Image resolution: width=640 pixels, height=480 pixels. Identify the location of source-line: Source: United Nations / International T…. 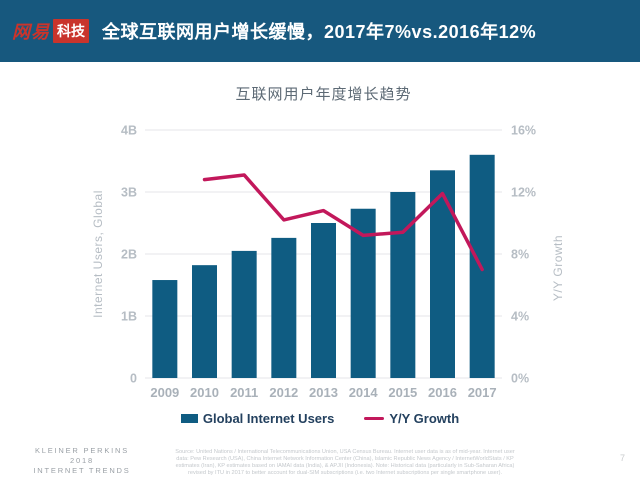
(345, 452).